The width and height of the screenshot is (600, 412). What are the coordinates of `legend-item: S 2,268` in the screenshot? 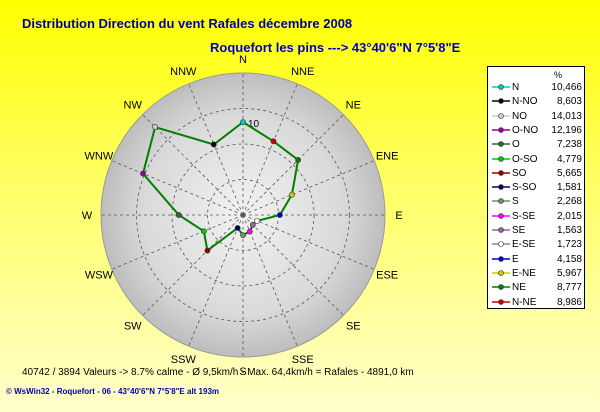 It's located at (537, 202).